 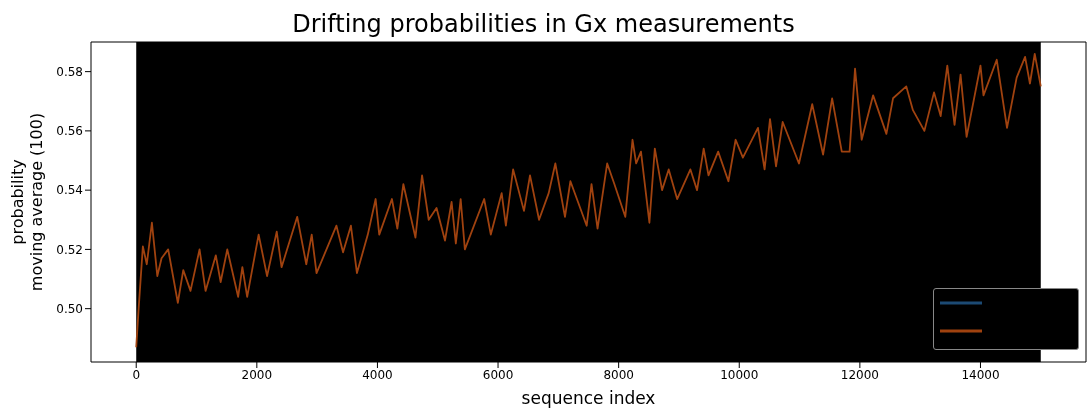 I want to click on chart-title: Drifting probabilities in Gx measurements, so click(x=543, y=24).